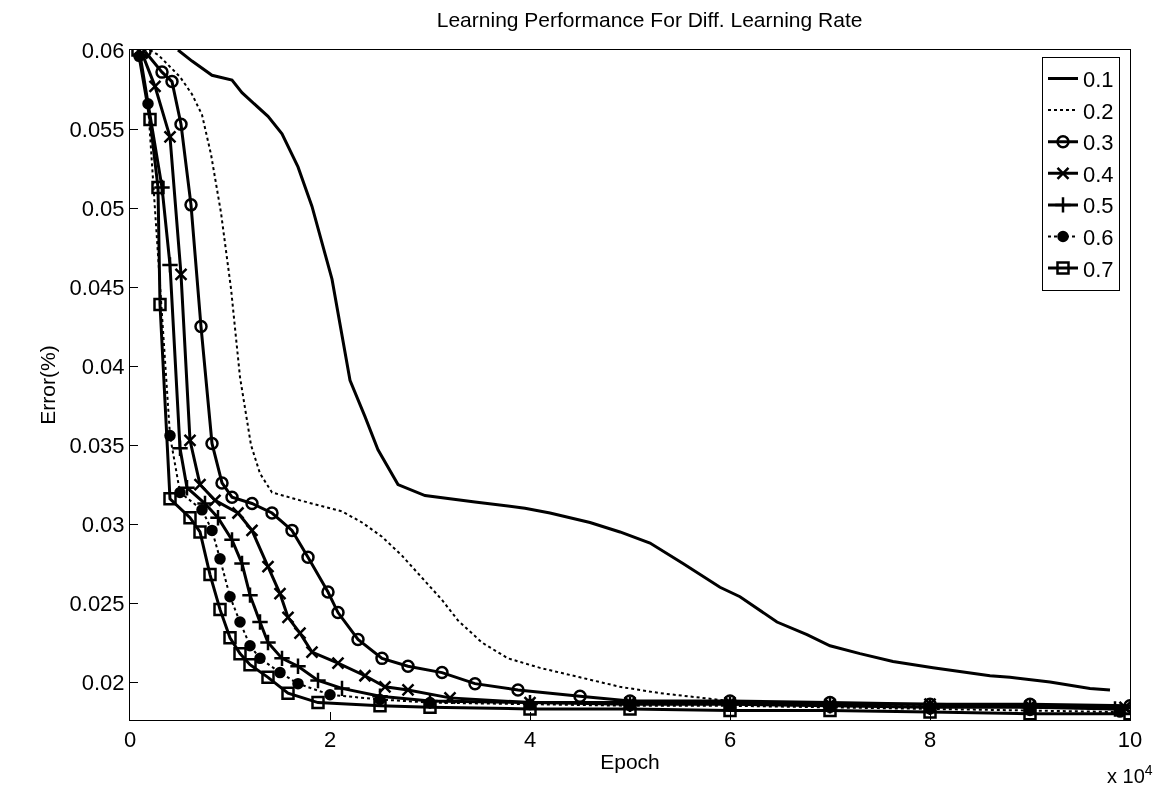  What do you see at coordinates (103, 524) in the screenshot?
I see `y-tick-label: 0.03` at bounding box center [103, 524].